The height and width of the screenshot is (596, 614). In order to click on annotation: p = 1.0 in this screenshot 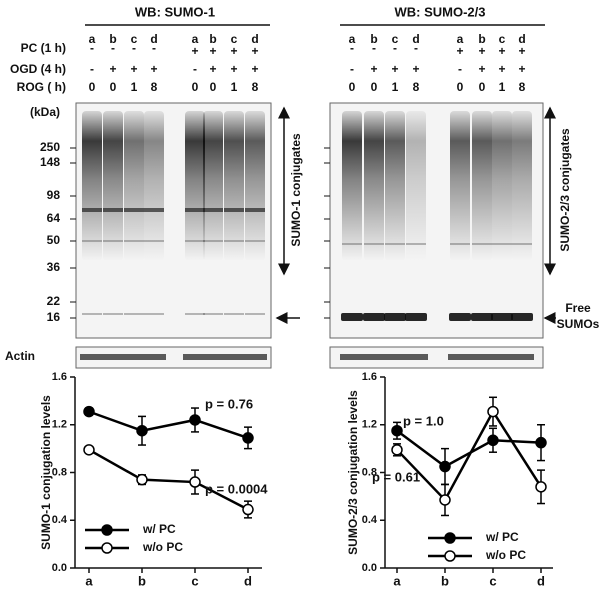, I will do `click(423, 420)`.